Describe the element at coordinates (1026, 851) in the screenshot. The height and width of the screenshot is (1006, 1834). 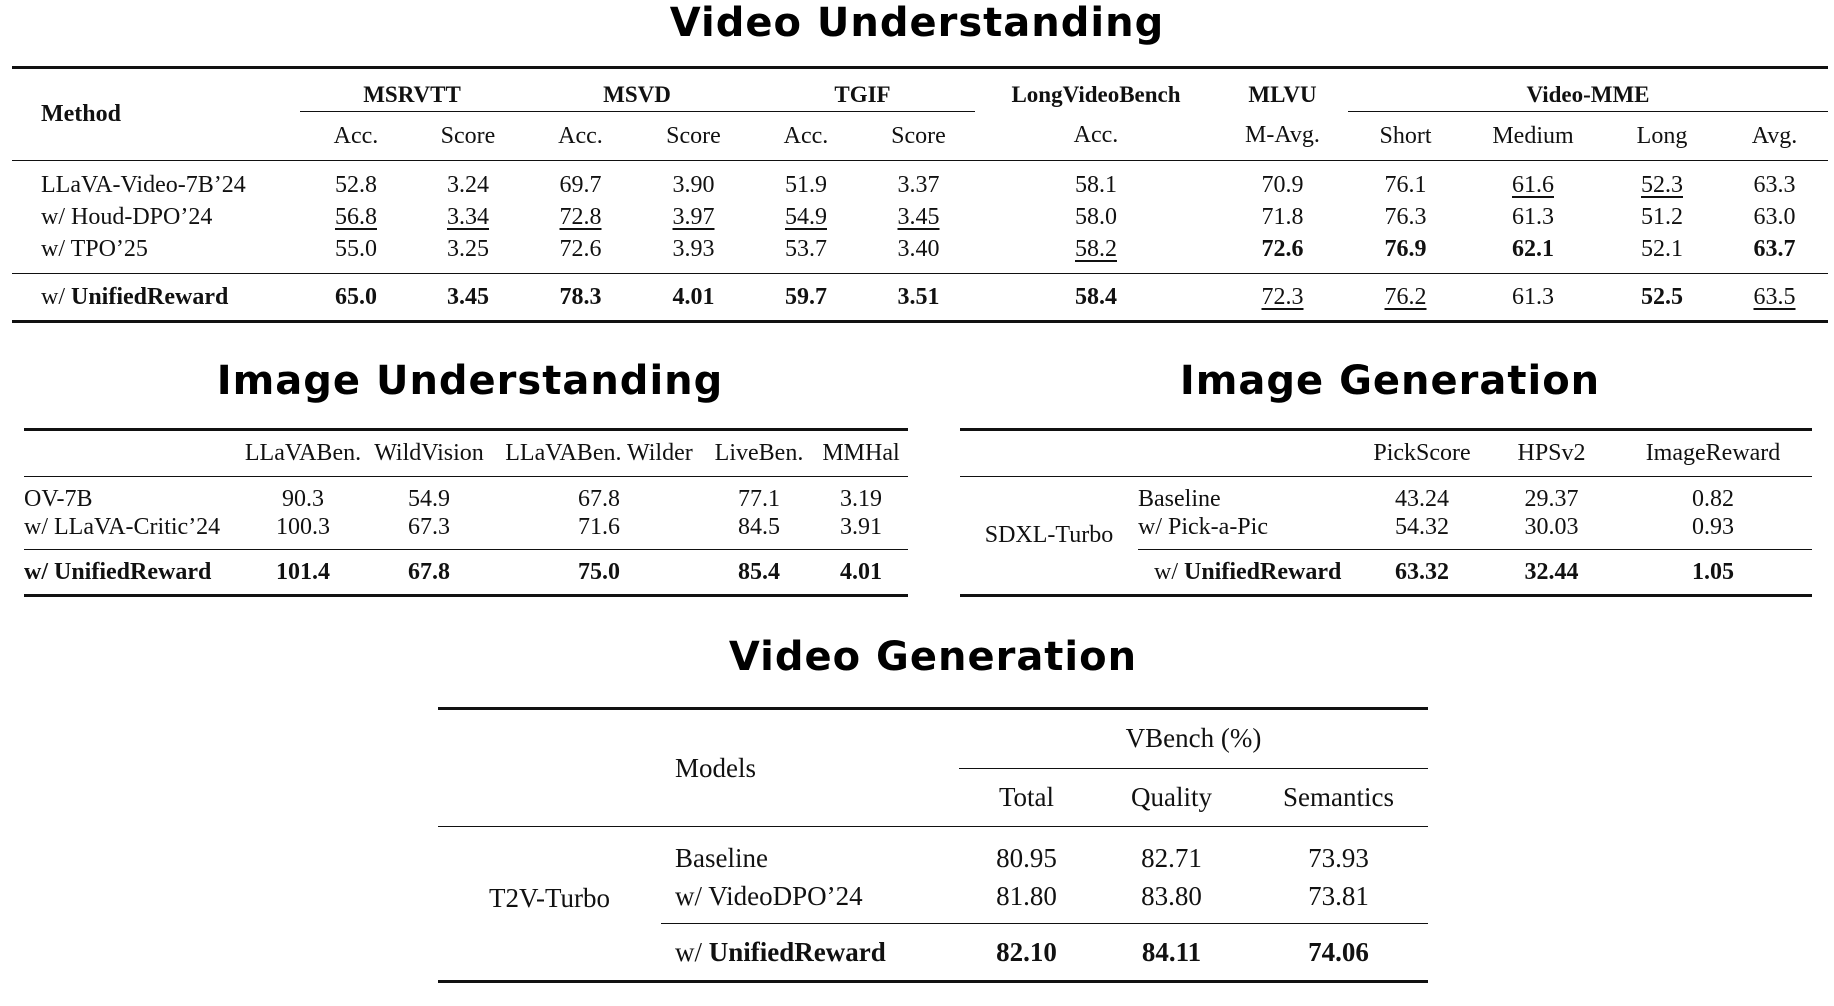
I see `cell: 80.95` at that location.